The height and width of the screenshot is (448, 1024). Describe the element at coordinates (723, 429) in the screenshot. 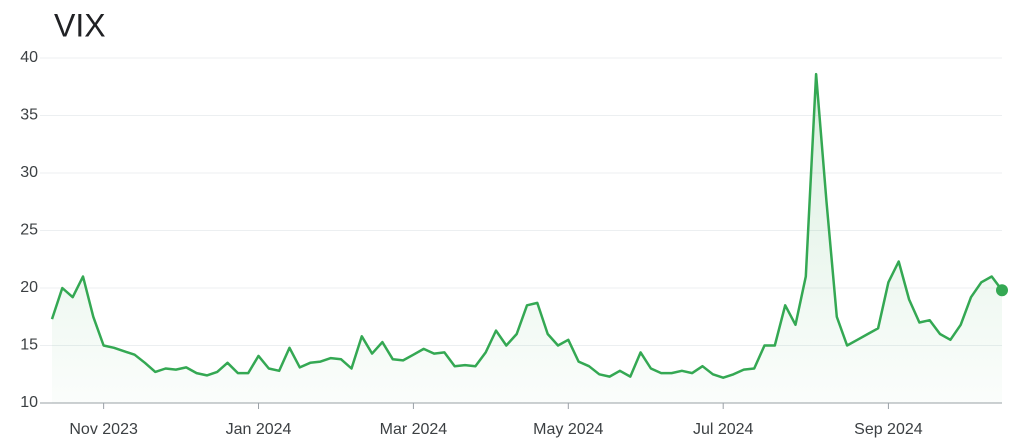

I see `x-tick-label: Jul 2024` at that location.